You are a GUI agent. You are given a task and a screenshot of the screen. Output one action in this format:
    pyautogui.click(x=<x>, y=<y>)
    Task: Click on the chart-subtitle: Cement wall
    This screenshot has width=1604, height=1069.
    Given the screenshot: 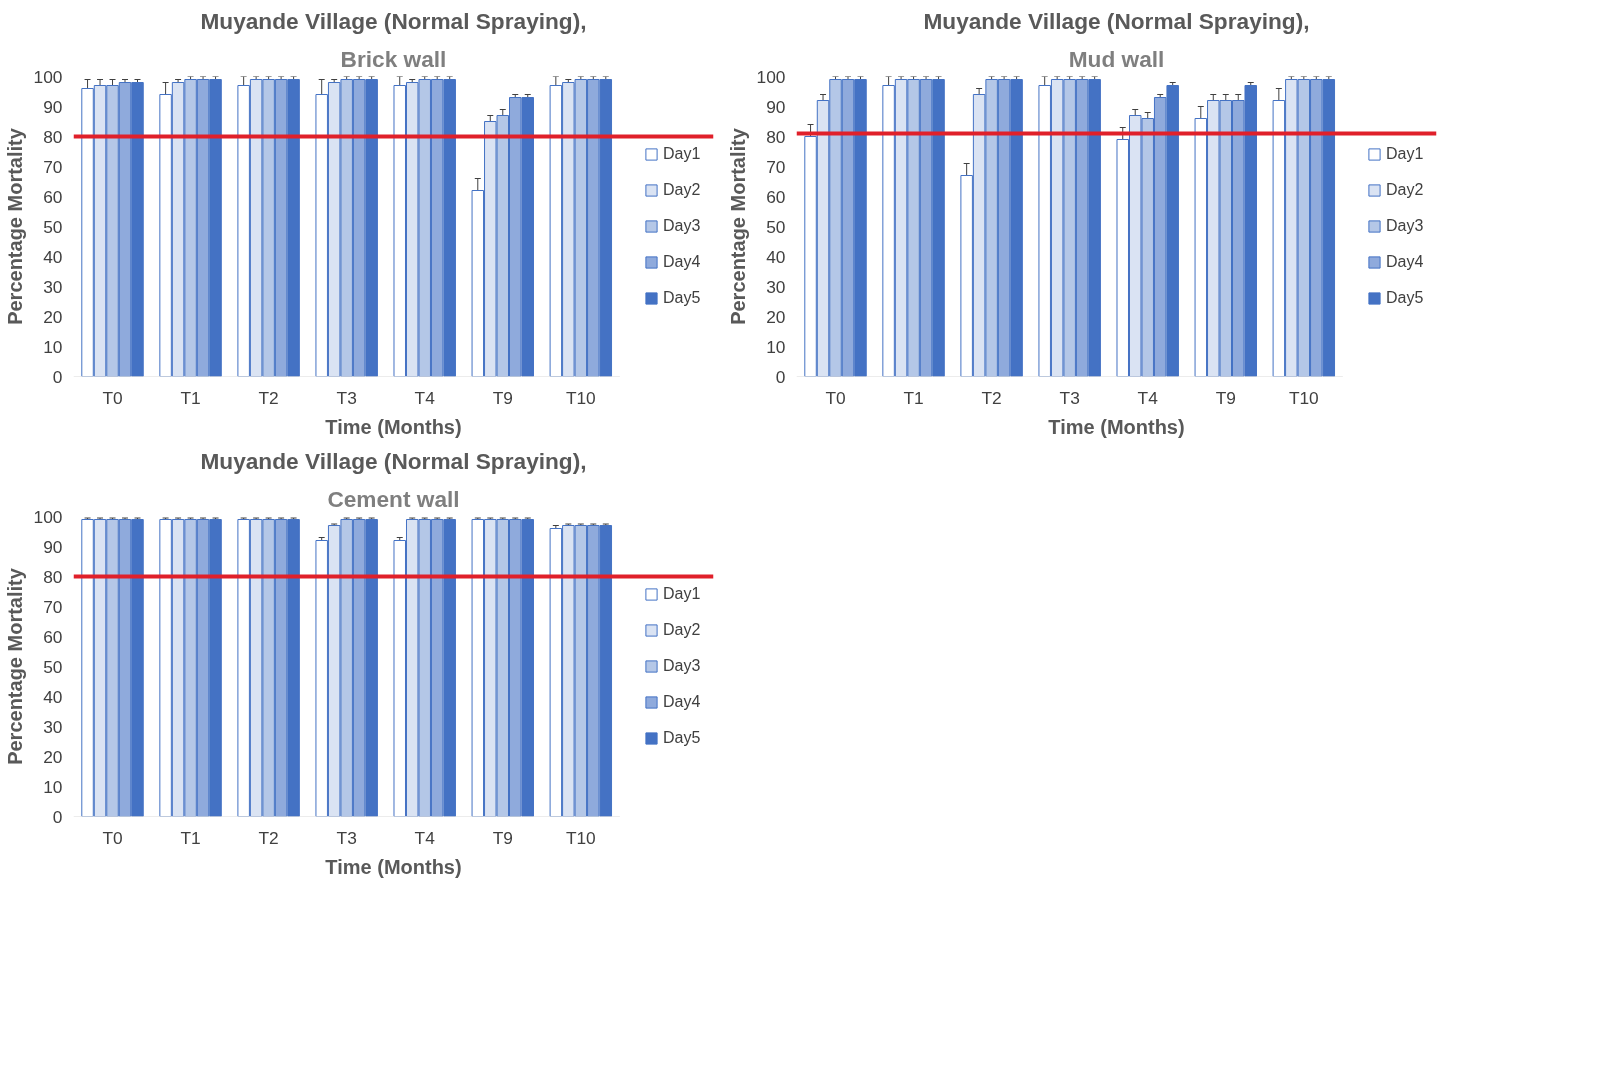 What is the action you would take?
    pyautogui.click(x=393, y=498)
    